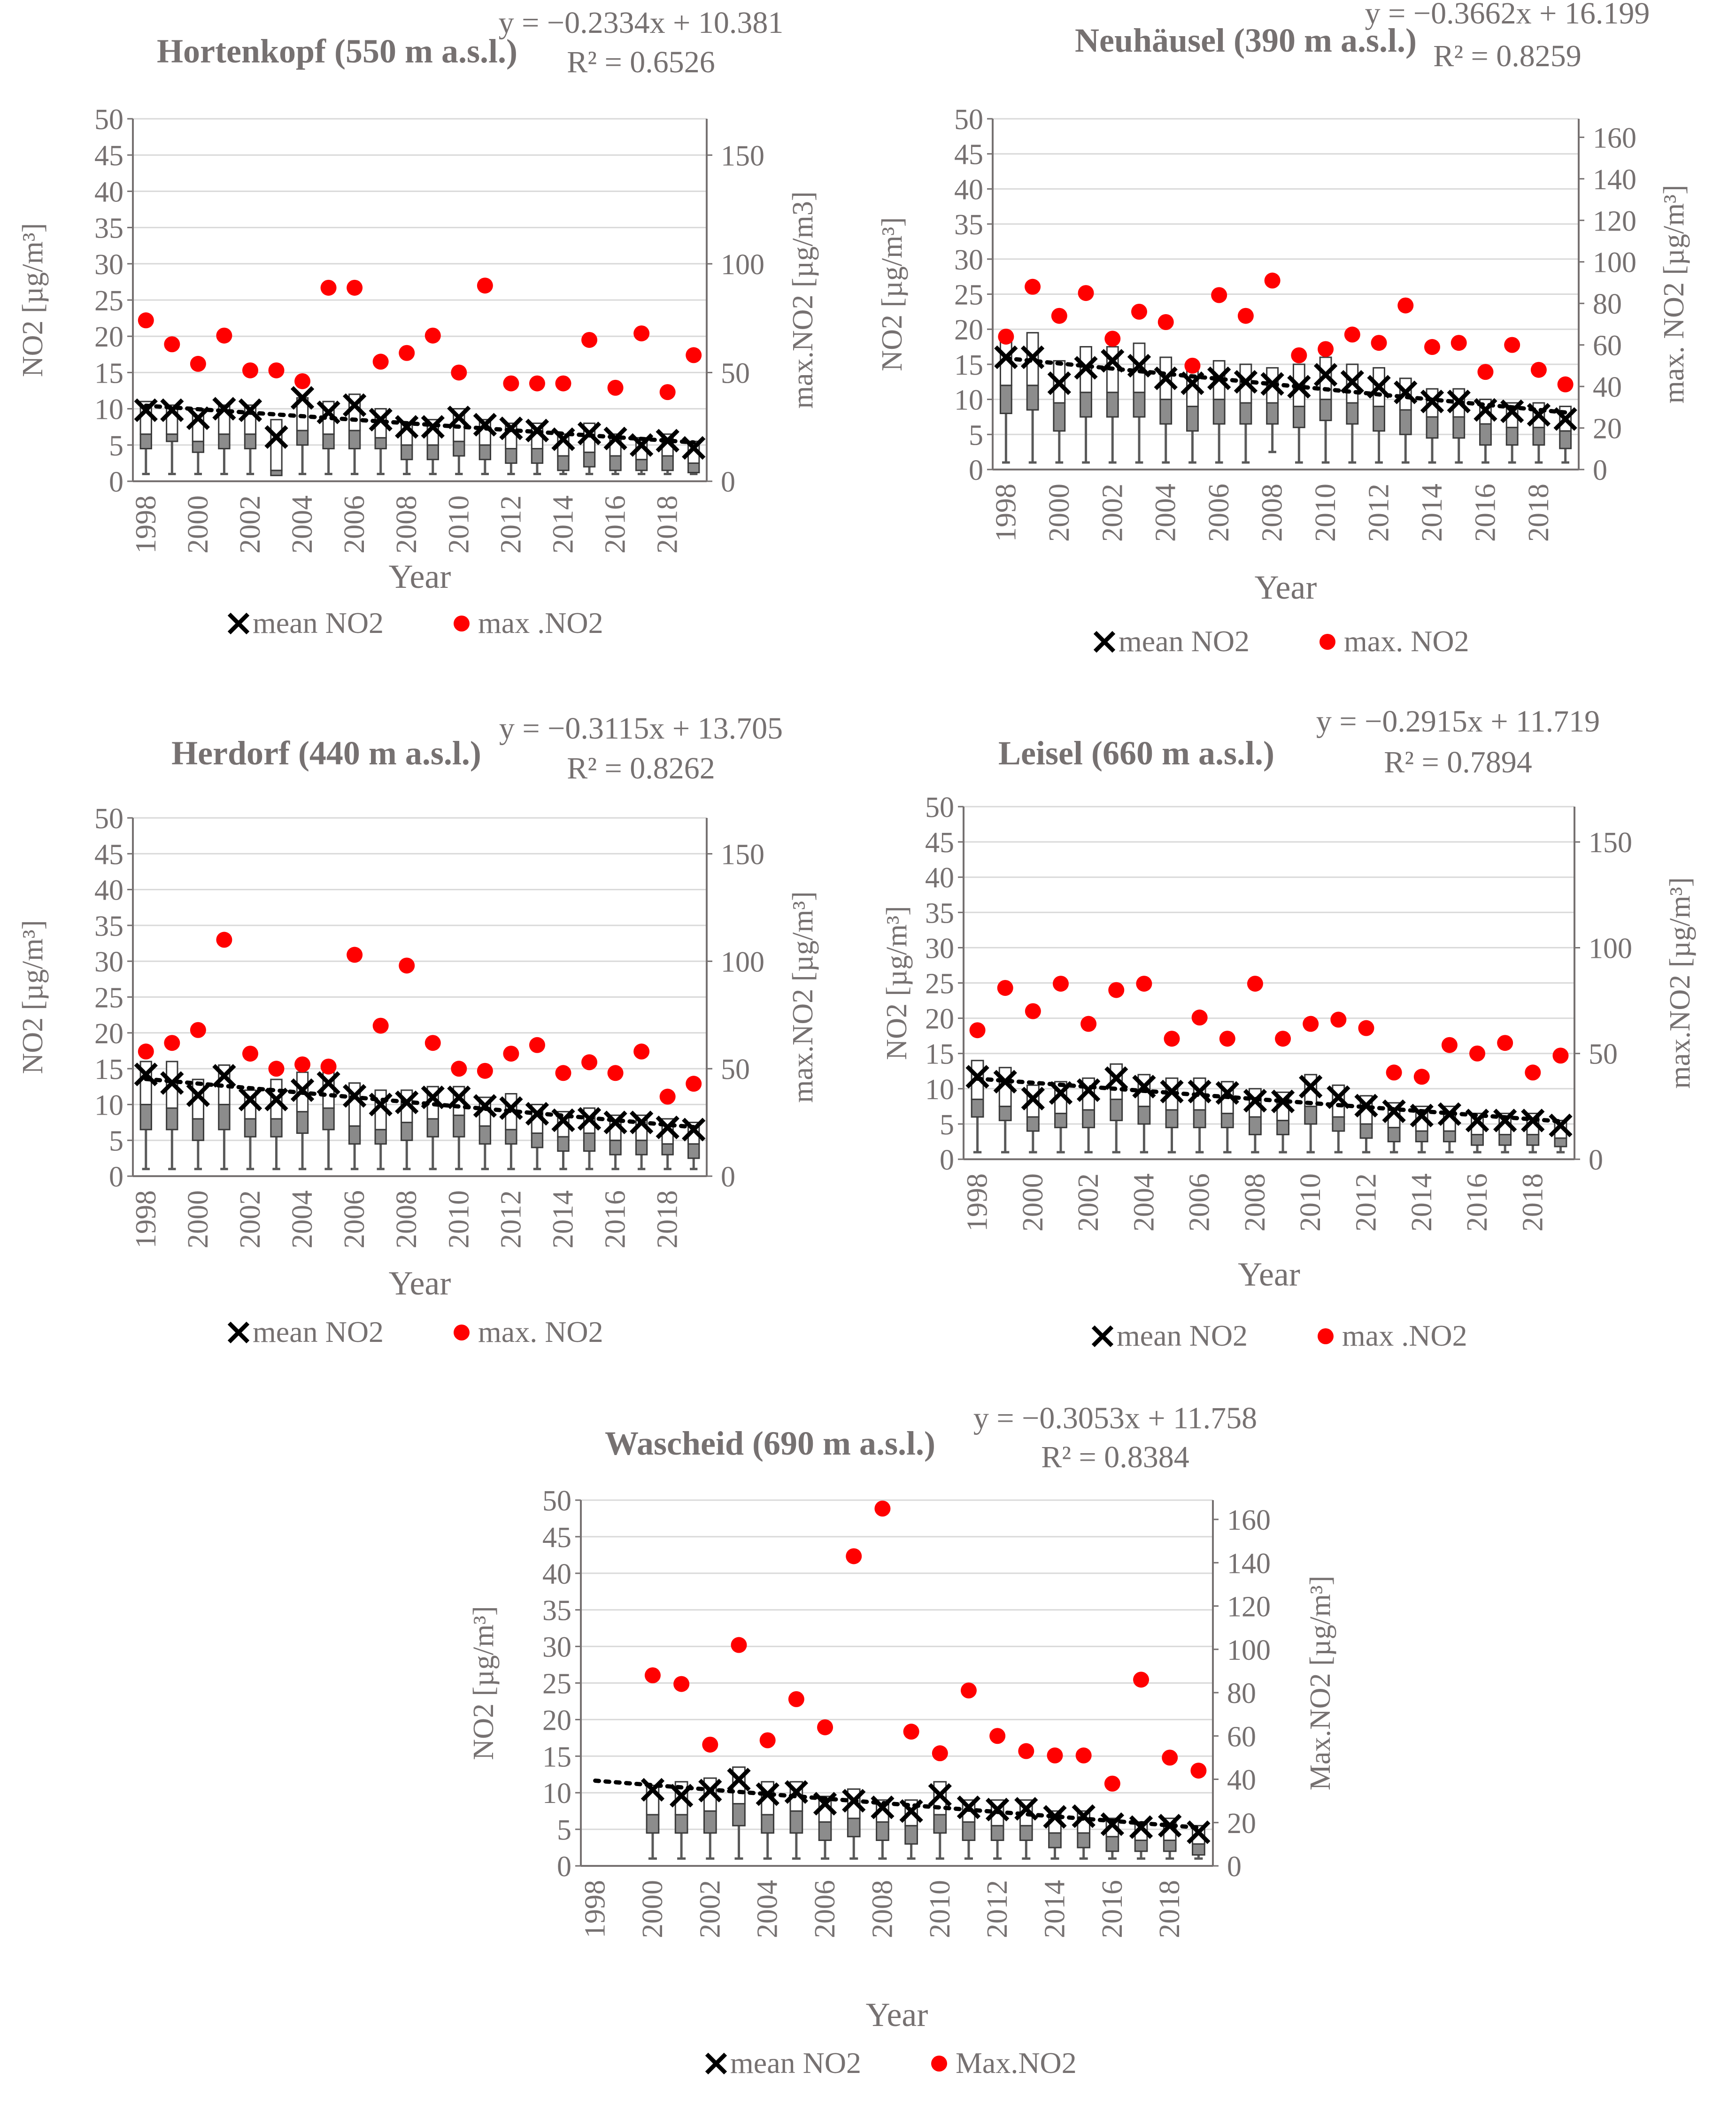  I want to click on leisel-y2tick-label: 50, so click(1603, 1055).